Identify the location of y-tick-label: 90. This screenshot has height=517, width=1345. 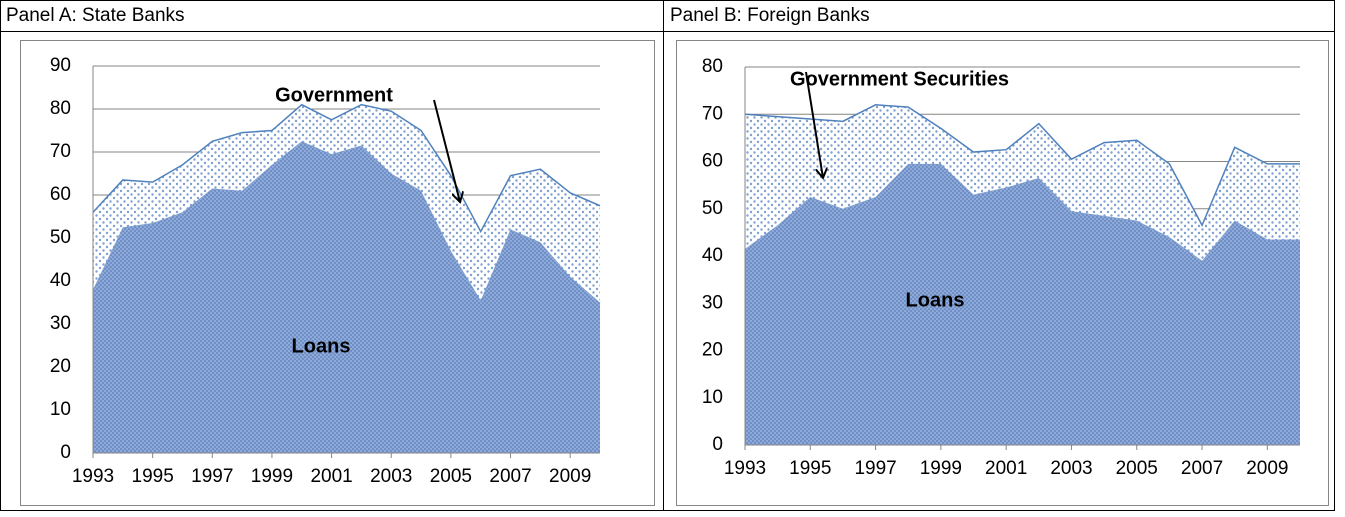
(60, 65).